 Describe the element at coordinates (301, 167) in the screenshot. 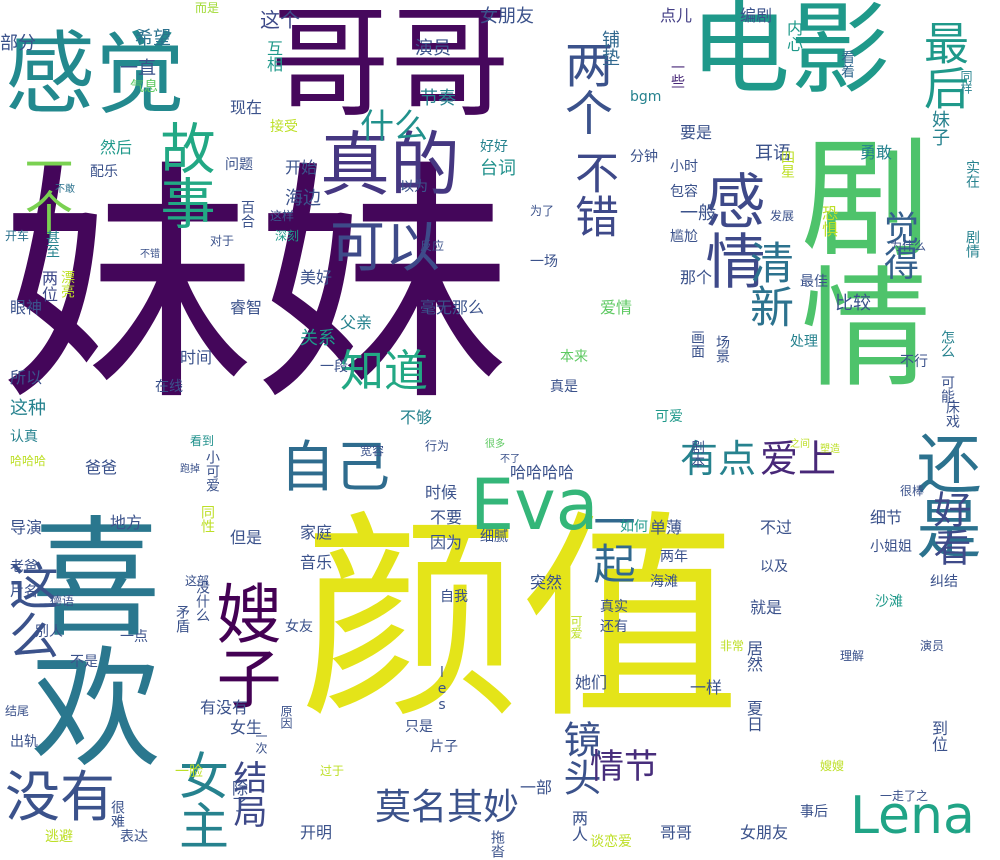

I see `cloud-word: 开始` at that location.